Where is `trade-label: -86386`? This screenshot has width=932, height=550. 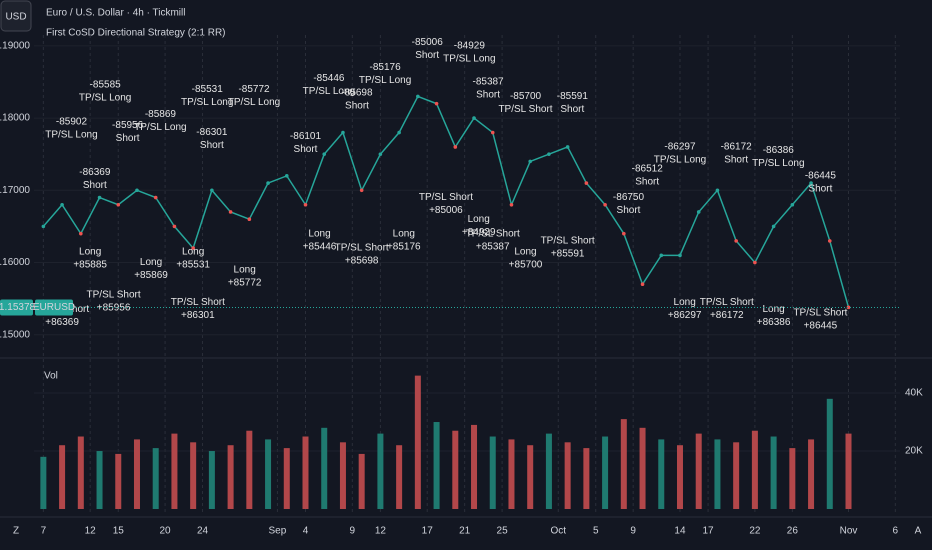
trade-label: -86386 is located at coordinates (779, 150).